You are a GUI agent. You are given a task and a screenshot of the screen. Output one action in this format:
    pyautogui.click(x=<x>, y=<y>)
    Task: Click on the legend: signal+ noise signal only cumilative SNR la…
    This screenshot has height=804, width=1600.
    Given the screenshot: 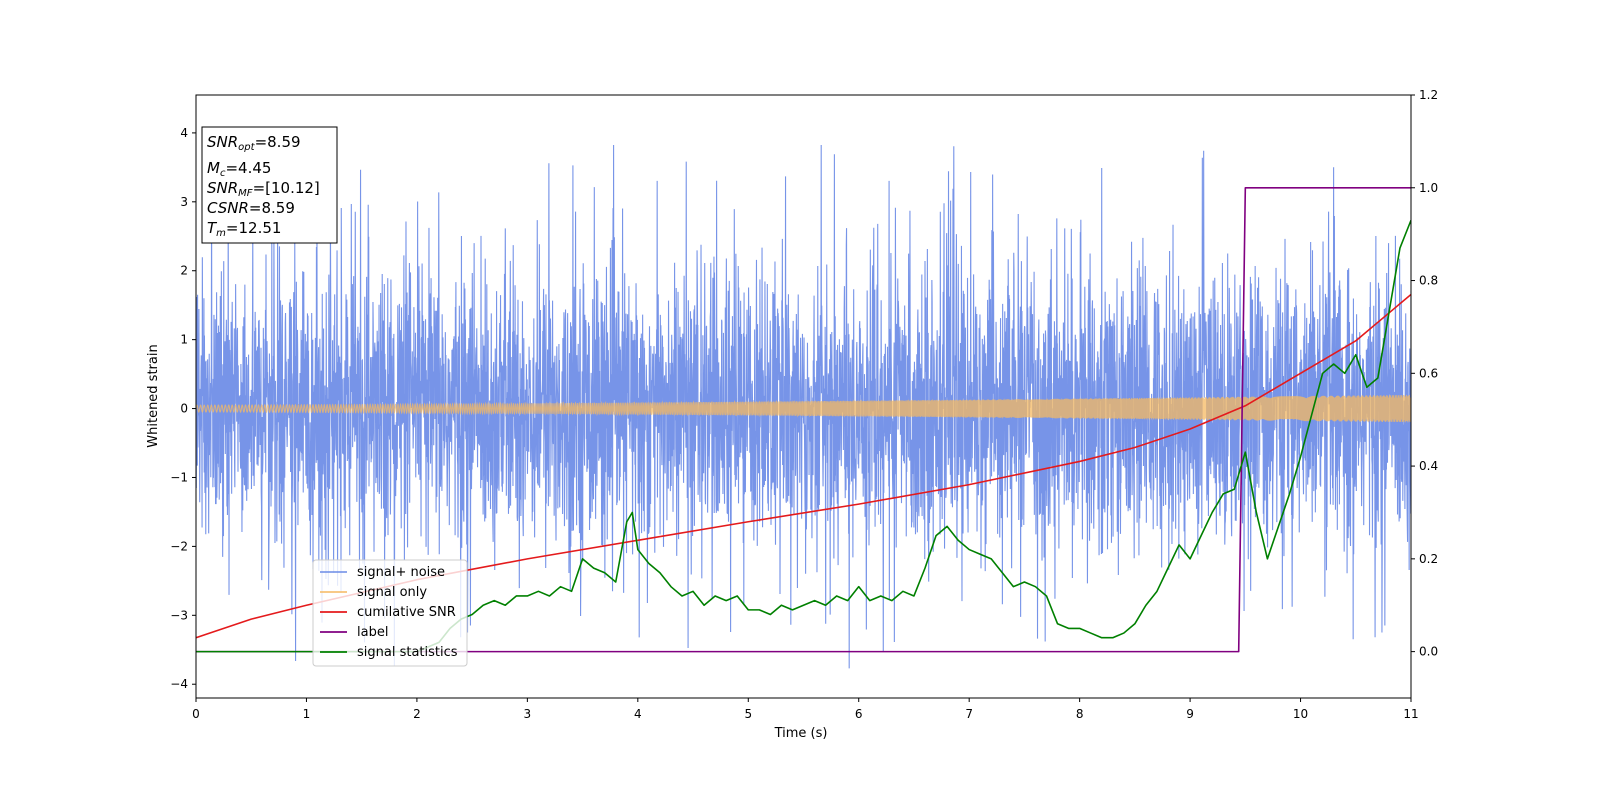 What is the action you would take?
    pyautogui.click(x=390, y=613)
    